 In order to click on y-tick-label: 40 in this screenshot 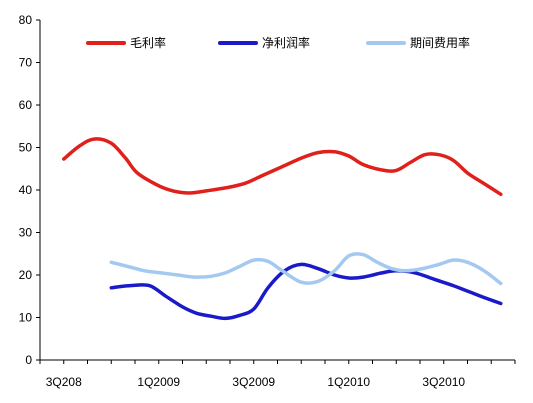, I will do `click(26, 190)`.